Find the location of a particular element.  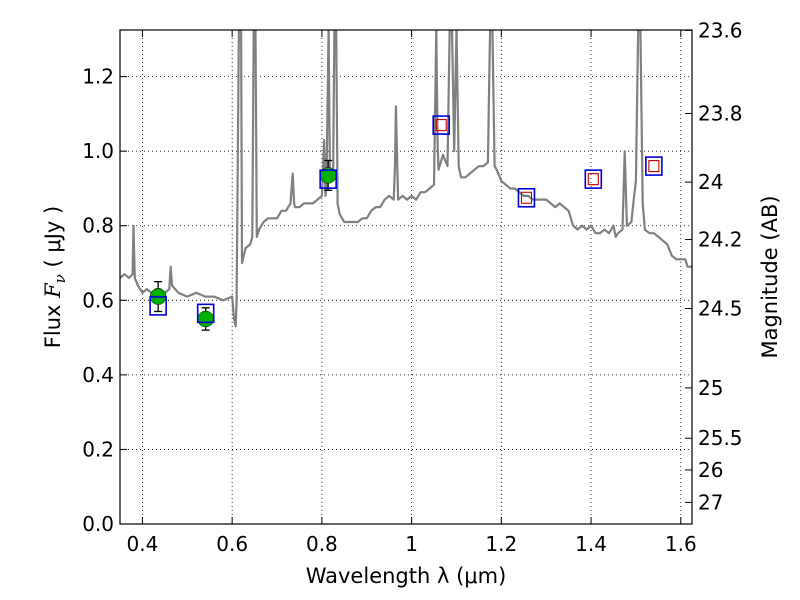

x-tick-label: 1.4 is located at coordinates (591, 544).